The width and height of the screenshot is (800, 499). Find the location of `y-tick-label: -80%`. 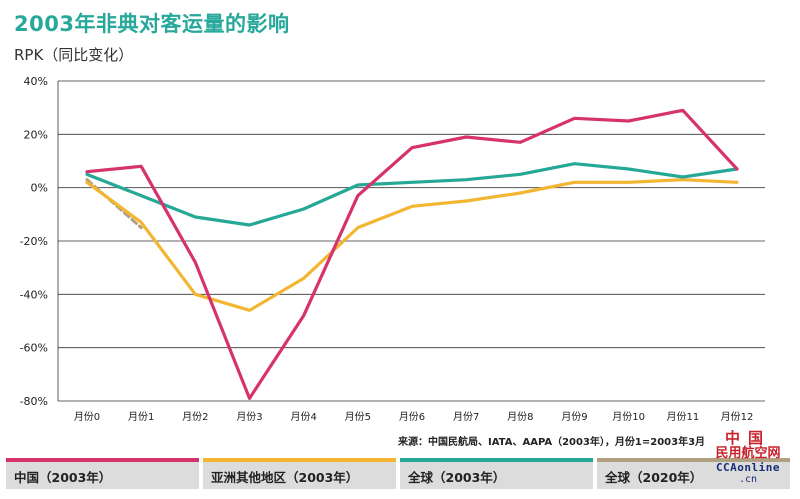

y-tick-label: -80% is located at coordinates (34, 401).